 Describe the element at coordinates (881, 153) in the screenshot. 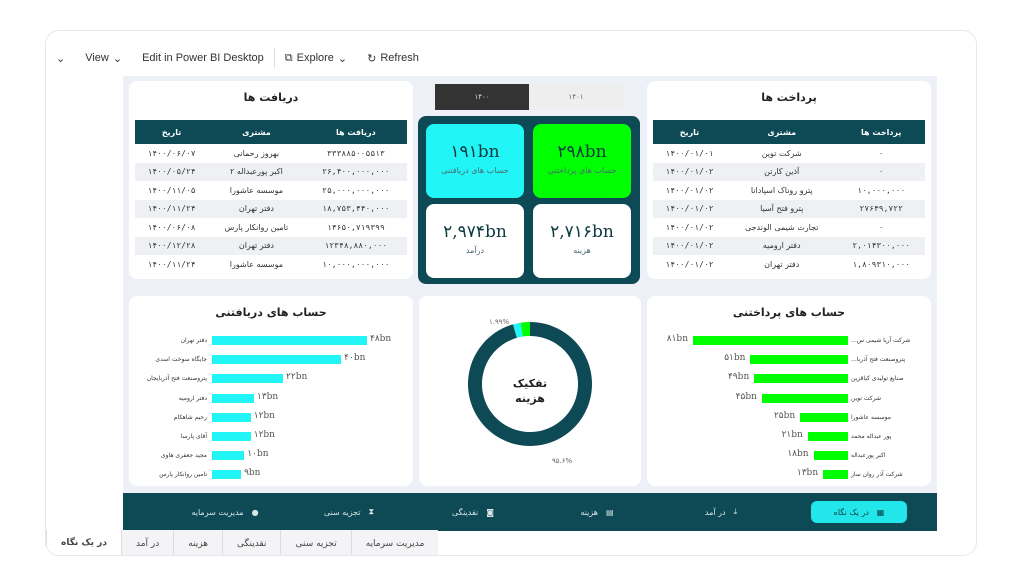

I see `amount-cell: ۰` at that location.